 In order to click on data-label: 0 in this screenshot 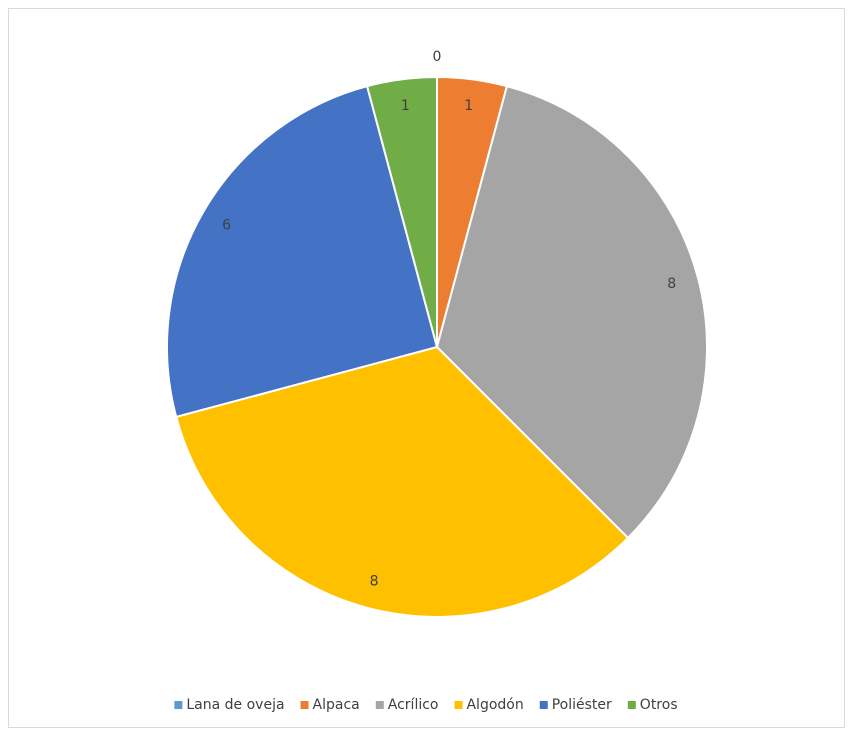, I will do `click(437, 57)`.